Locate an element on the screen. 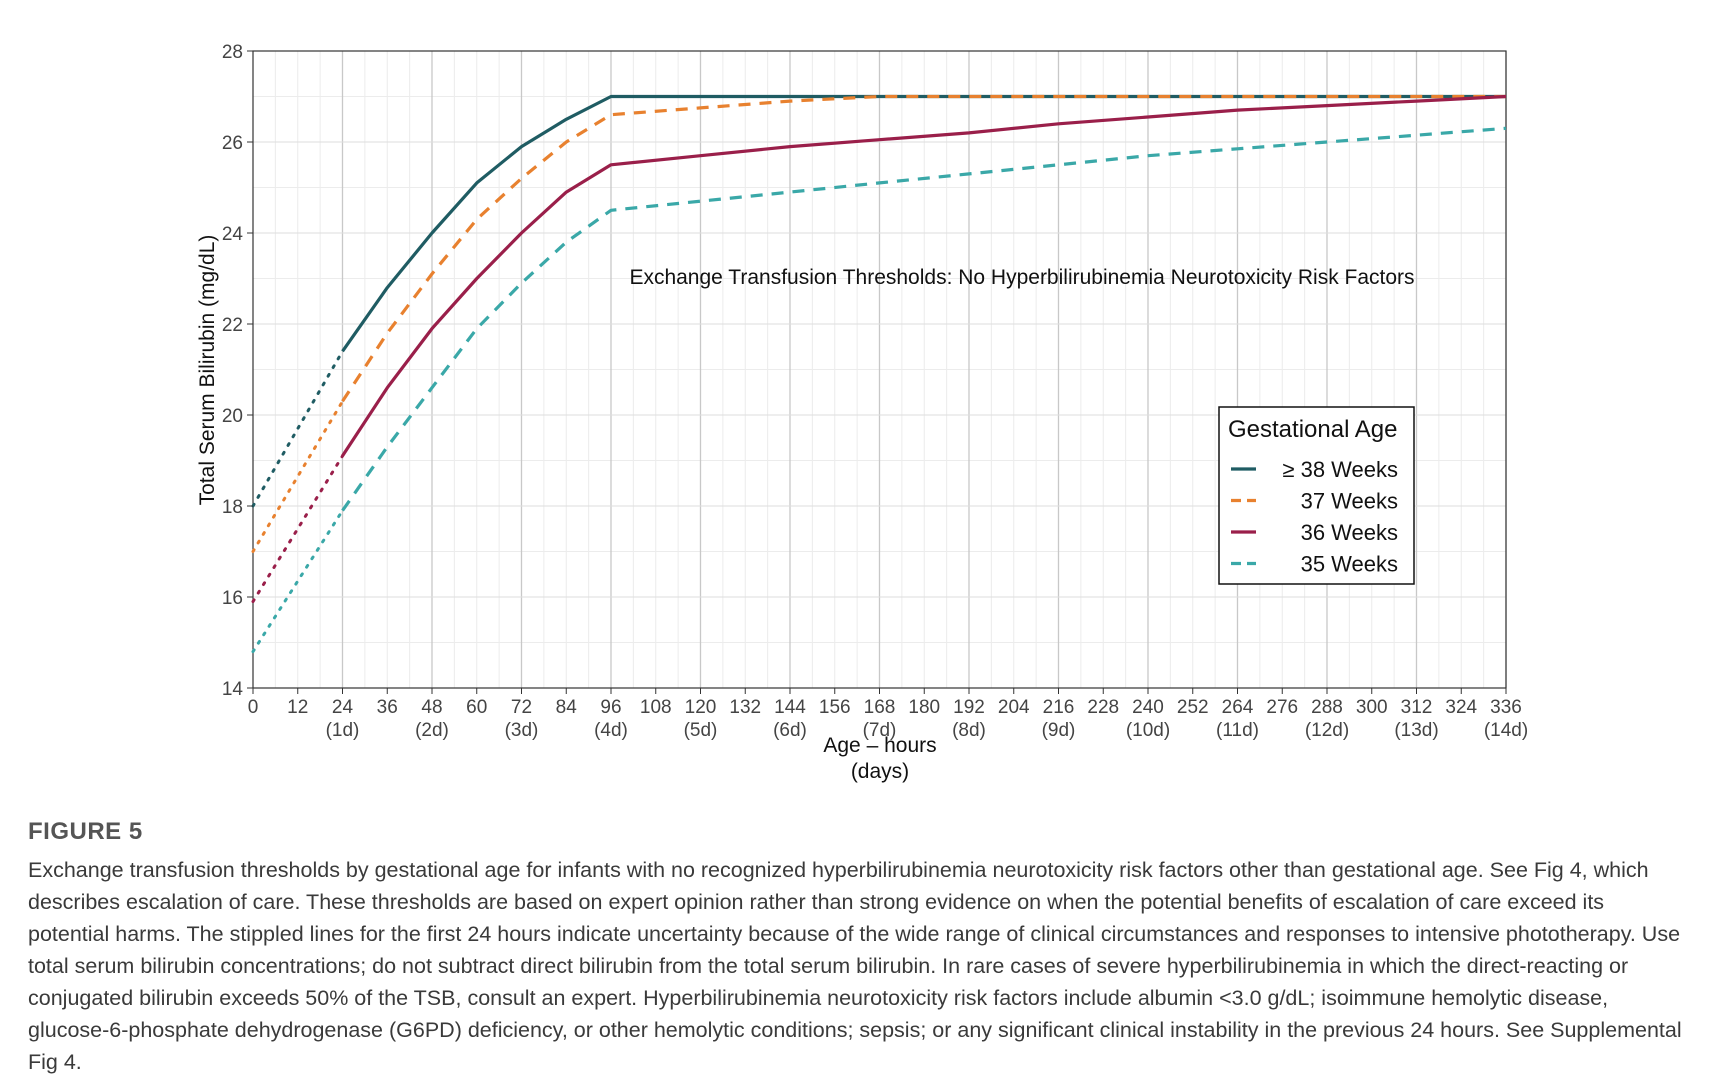  x-tick-label: 252 is located at coordinates (1193, 707).